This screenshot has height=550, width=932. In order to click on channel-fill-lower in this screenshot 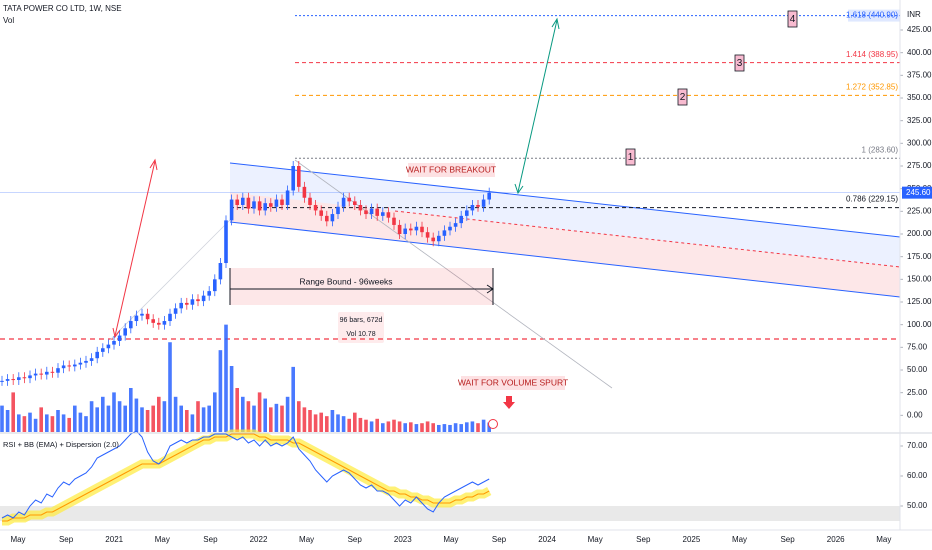, I will do `click(565, 244)`.